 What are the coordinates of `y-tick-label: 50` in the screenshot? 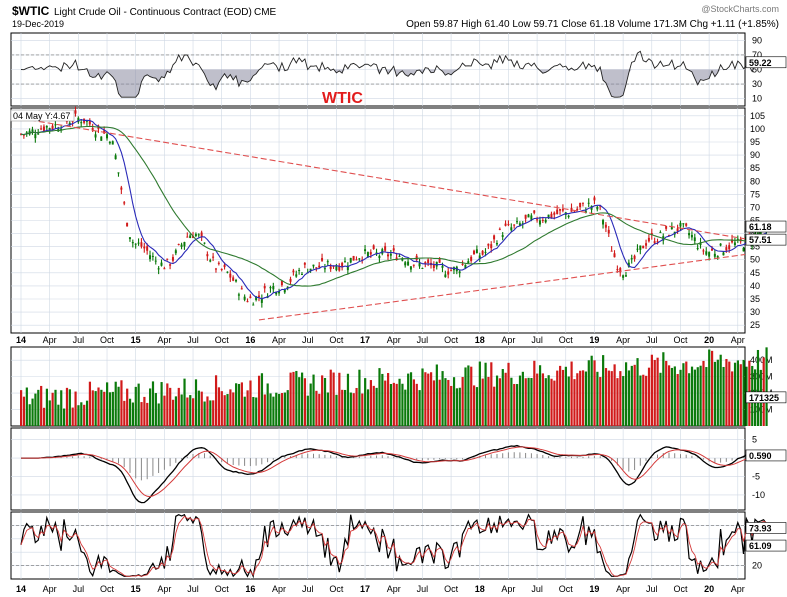 It's located at (757, 70).